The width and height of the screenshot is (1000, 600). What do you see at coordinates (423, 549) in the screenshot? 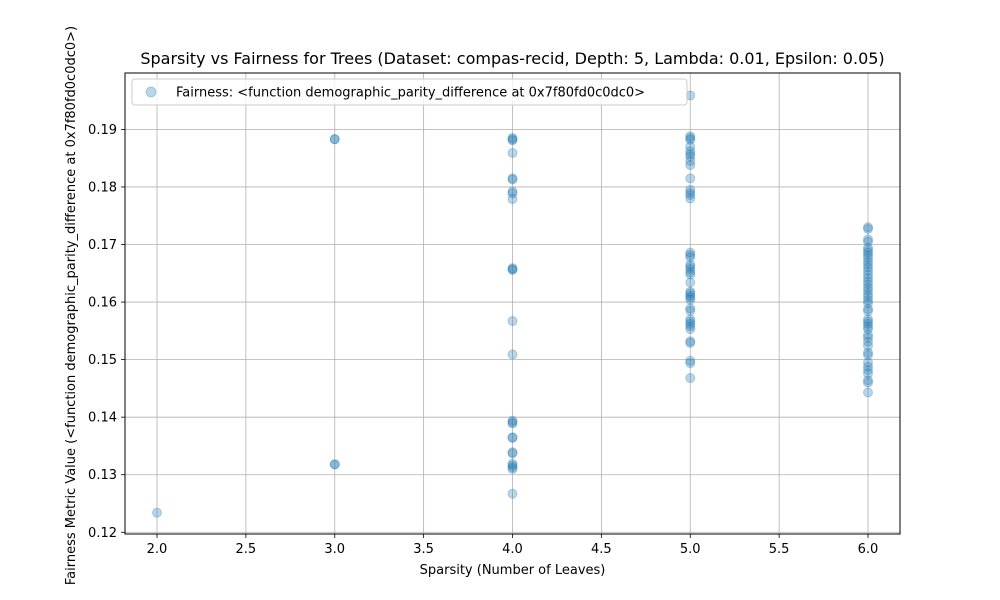
I see `x-tick-label: 3.5` at bounding box center [423, 549].